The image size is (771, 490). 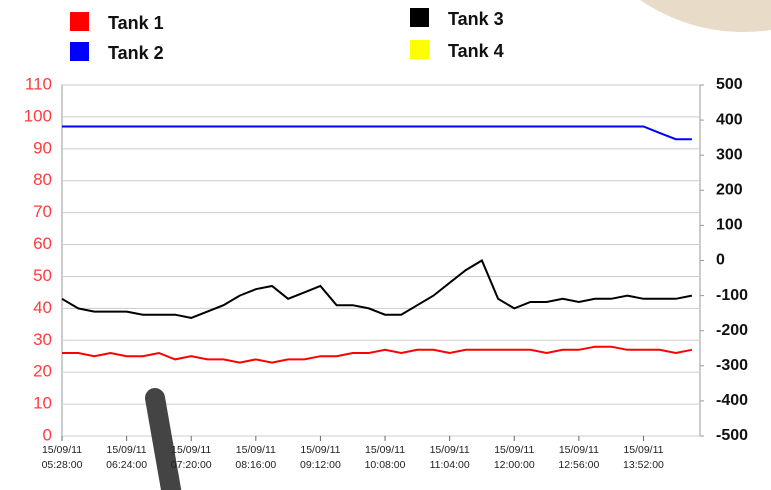 What do you see at coordinates (38, 115) in the screenshot?
I see `y-tick-label: 100` at bounding box center [38, 115].